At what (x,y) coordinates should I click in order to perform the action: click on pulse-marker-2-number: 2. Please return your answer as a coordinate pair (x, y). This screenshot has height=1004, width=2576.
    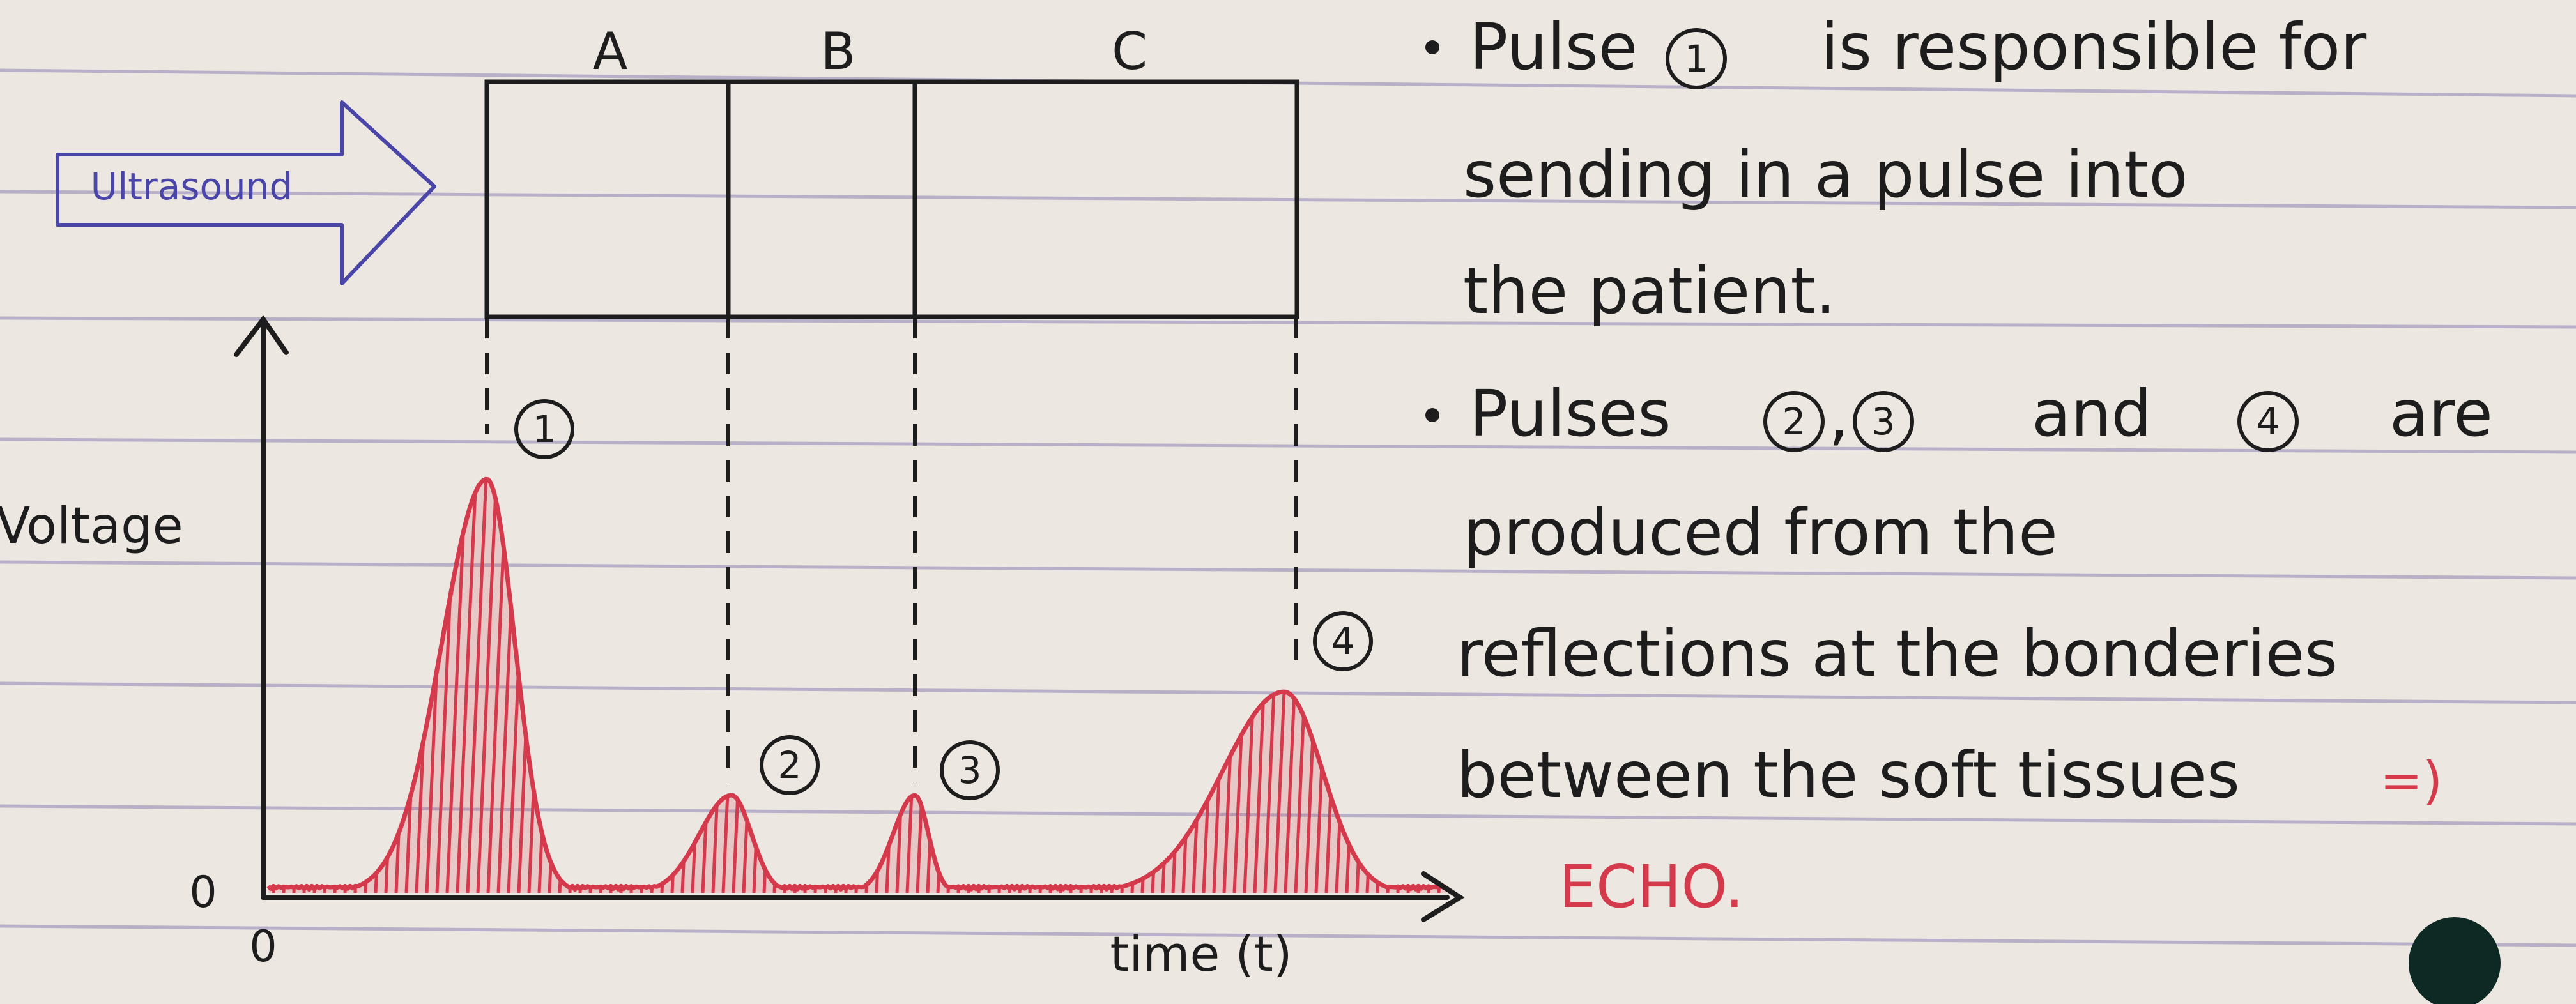
    Looking at the image, I should click on (790, 765).